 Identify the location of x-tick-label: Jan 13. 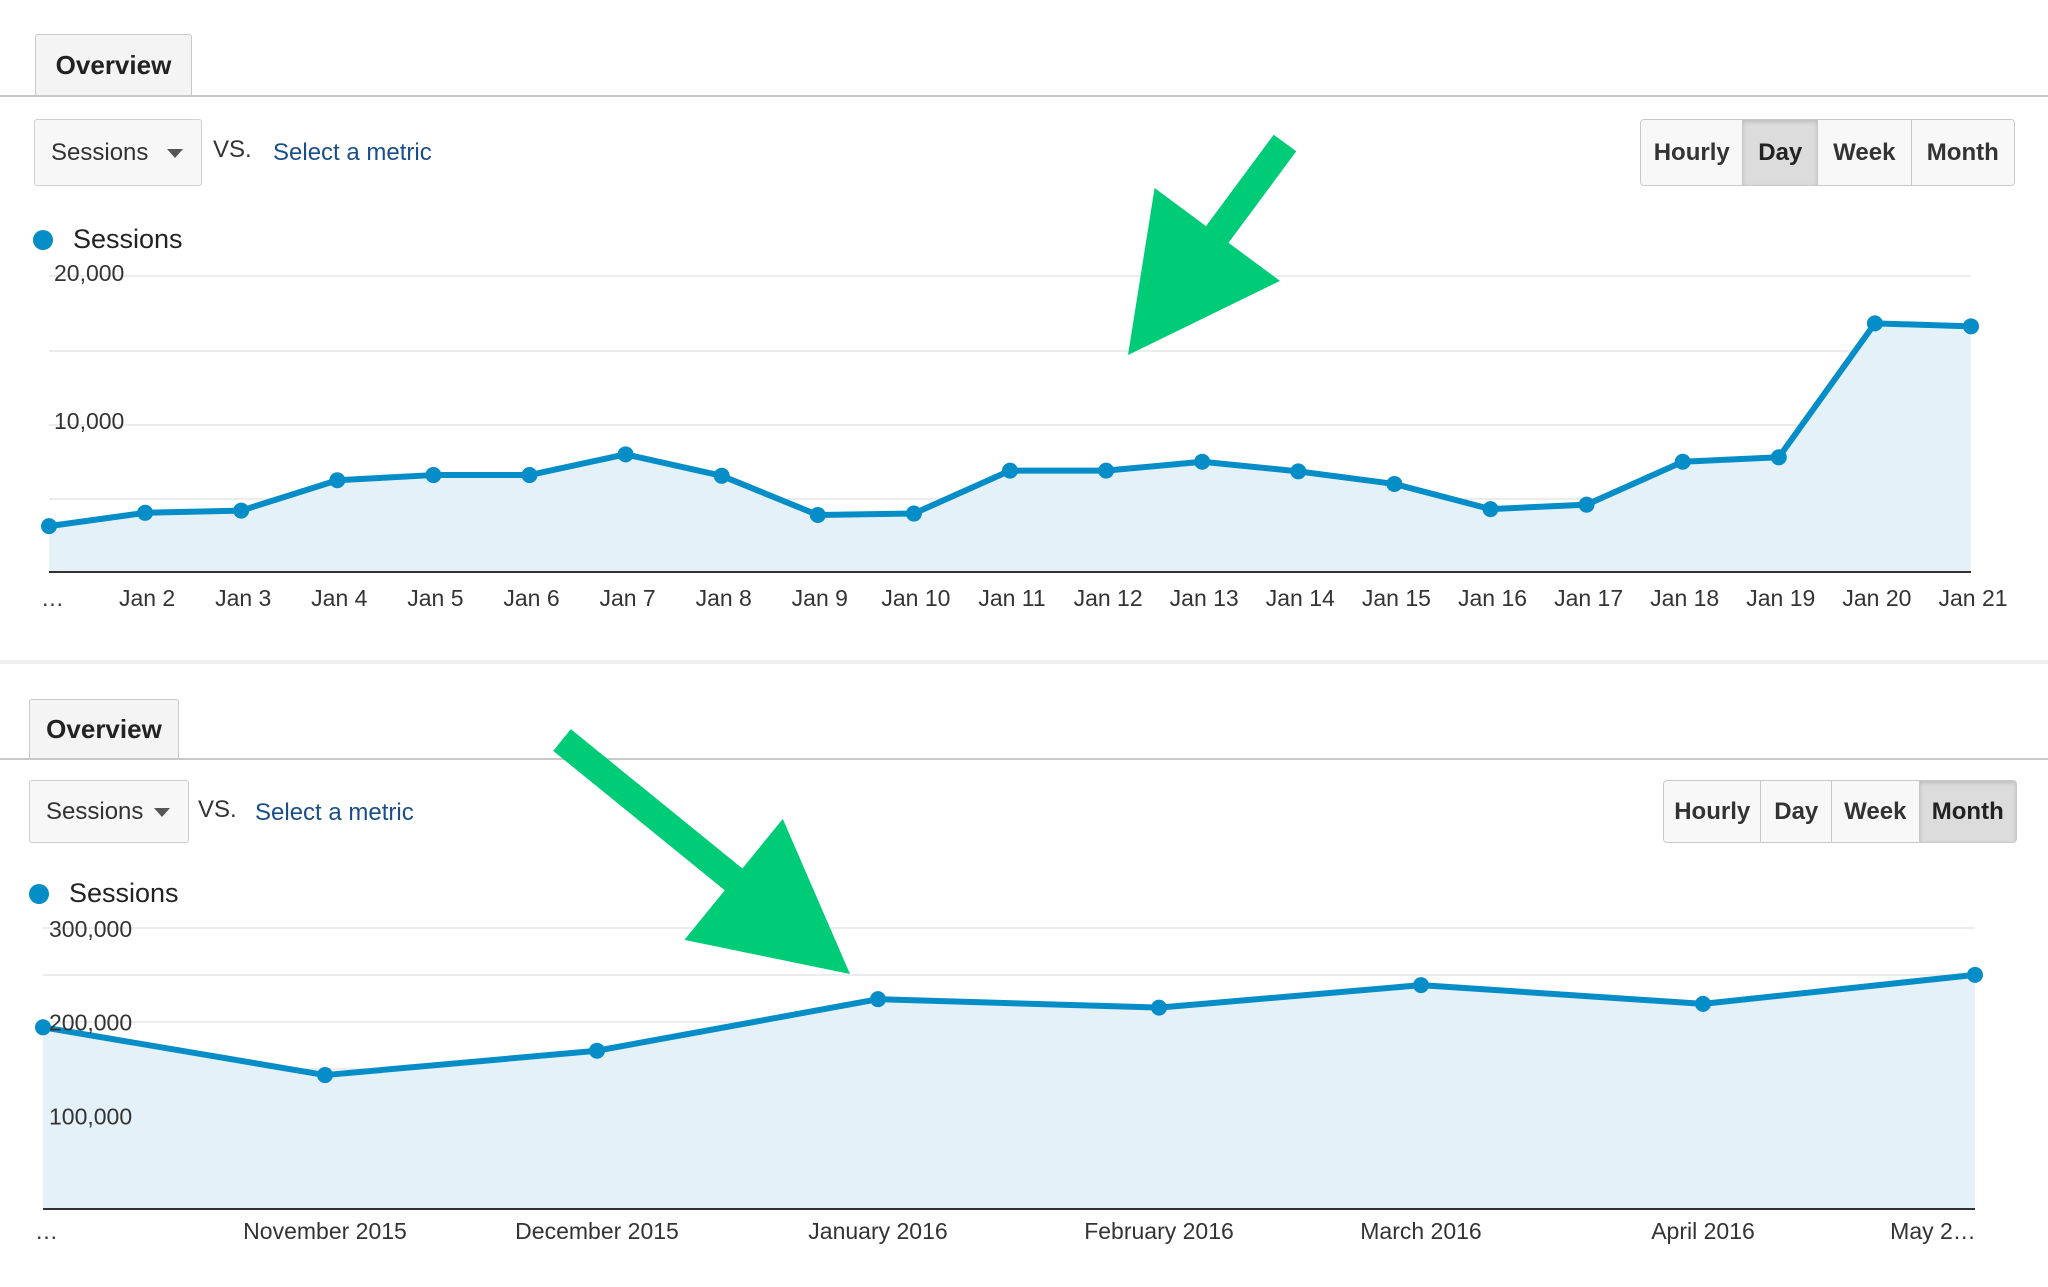
(1204, 598).